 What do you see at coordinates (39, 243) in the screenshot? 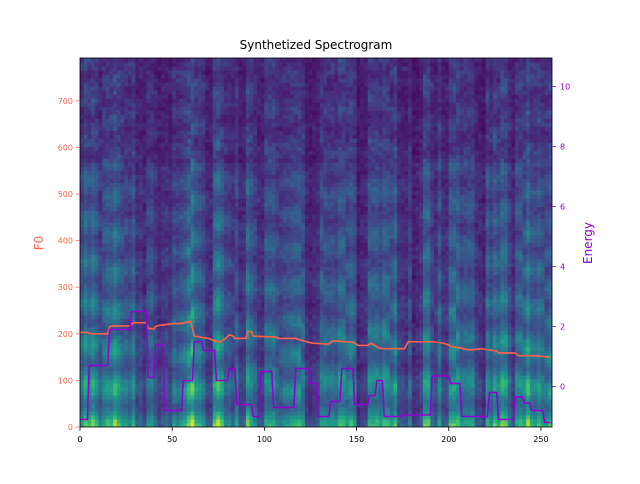
I see `f0-axis-label: F0` at bounding box center [39, 243].